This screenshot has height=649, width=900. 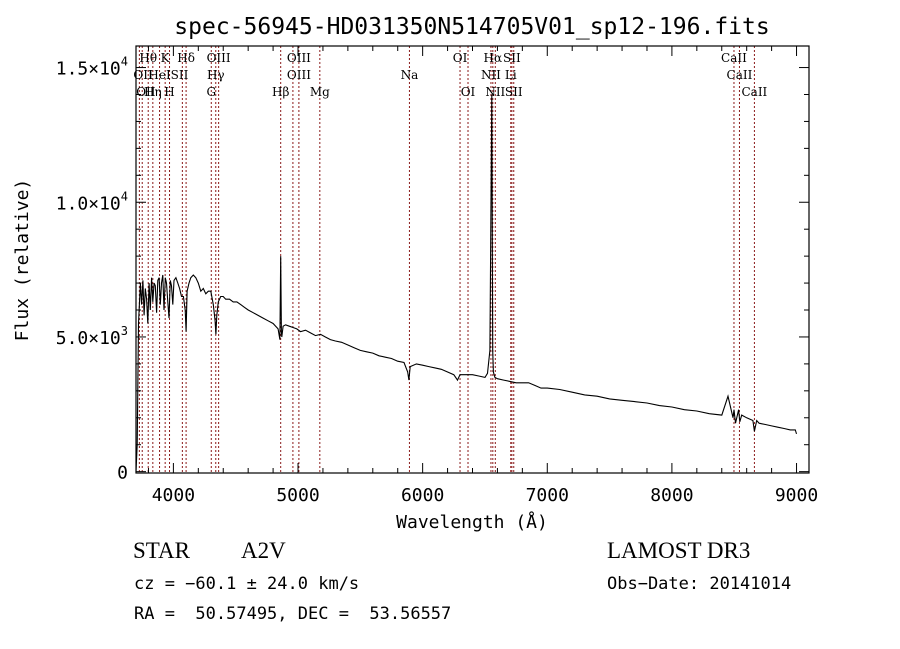 What do you see at coordinates (173, 495) in the screenshot?
I see `x-tick-label-0: 4000` at bounding box center [173, 495].